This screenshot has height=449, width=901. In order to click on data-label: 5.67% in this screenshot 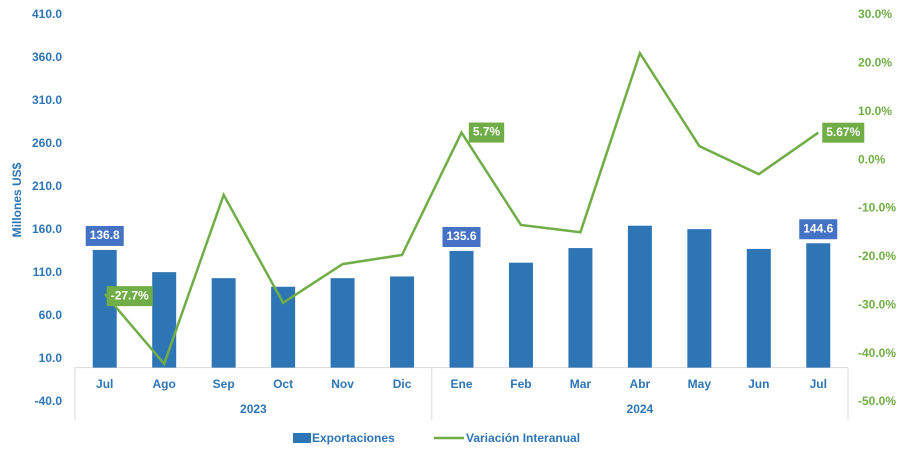, I will do `click(843, 132)`.